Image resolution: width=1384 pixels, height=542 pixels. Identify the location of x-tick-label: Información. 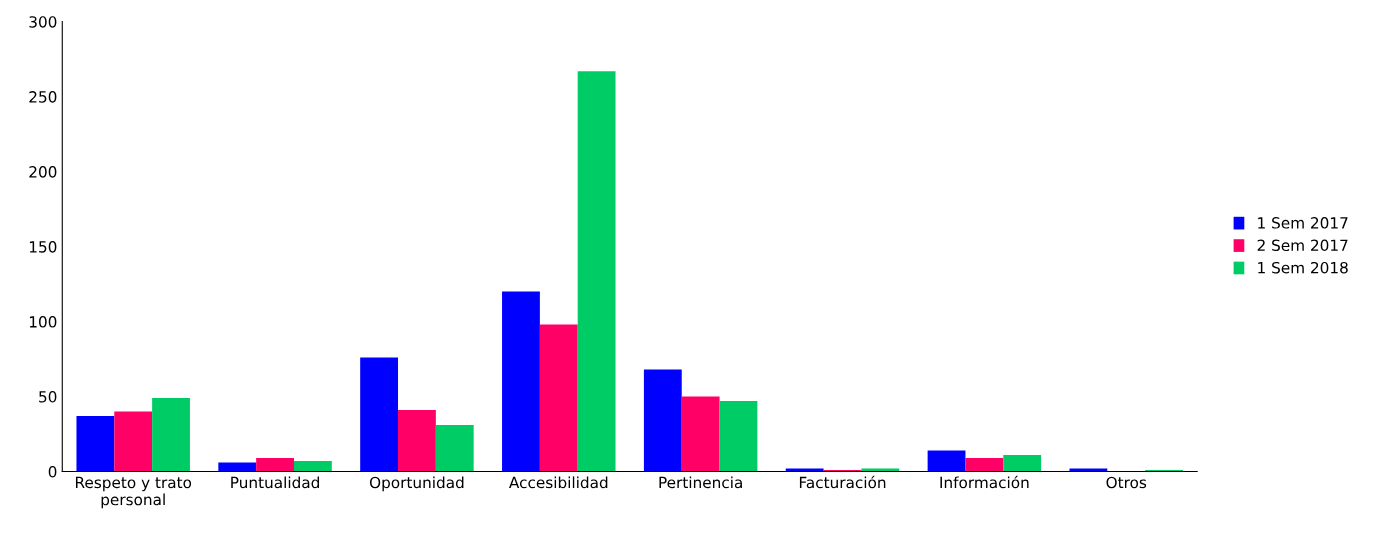
(984, 482).